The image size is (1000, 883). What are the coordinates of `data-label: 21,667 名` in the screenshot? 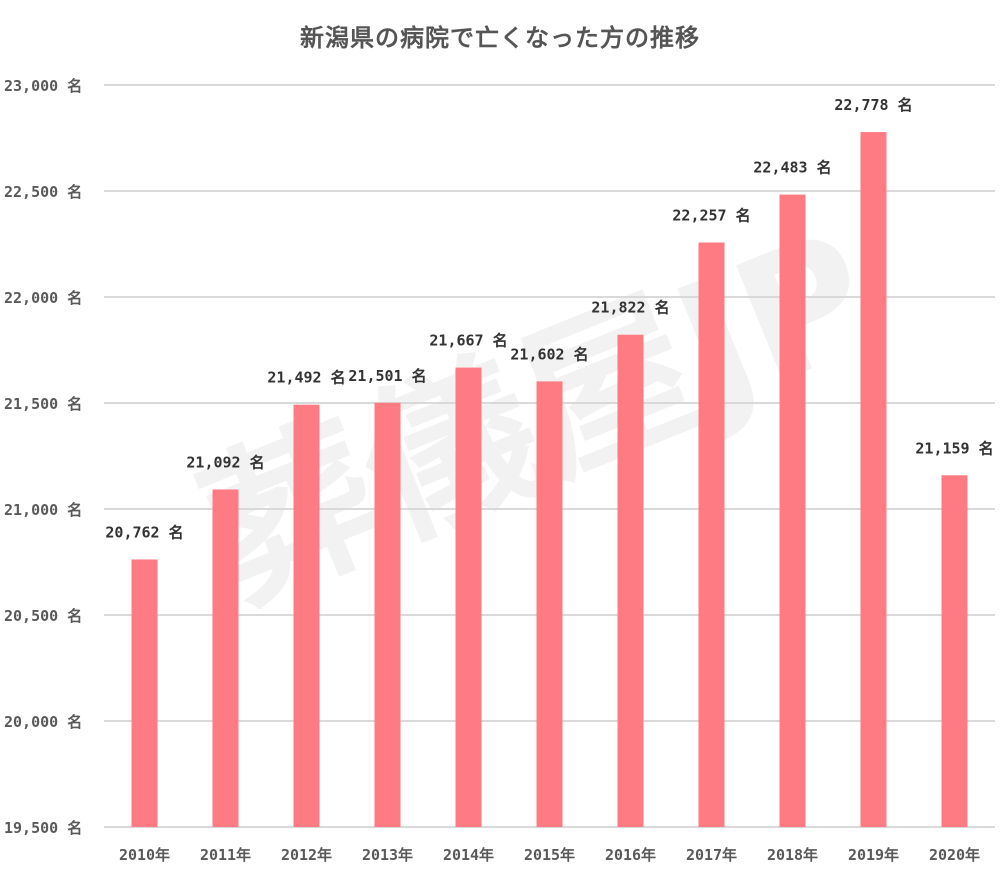 It's located at (468, 341).